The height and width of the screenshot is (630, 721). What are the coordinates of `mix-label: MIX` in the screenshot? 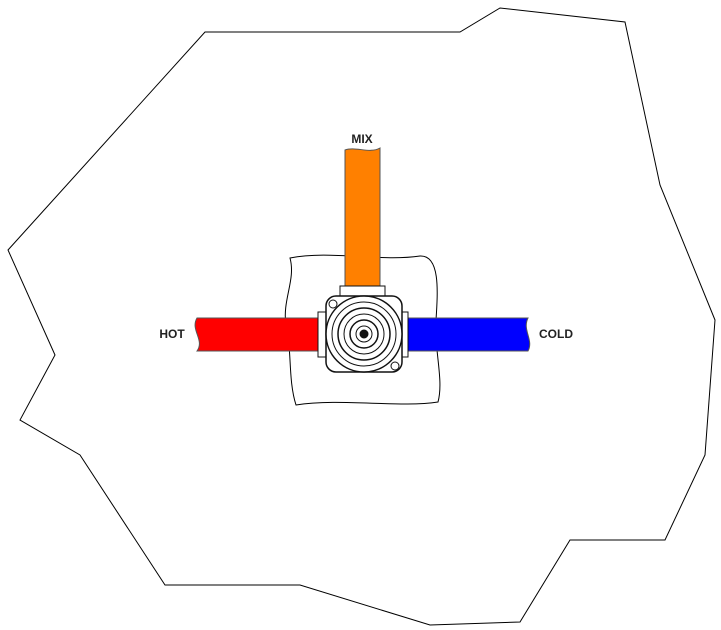 It's located at (361, 139).